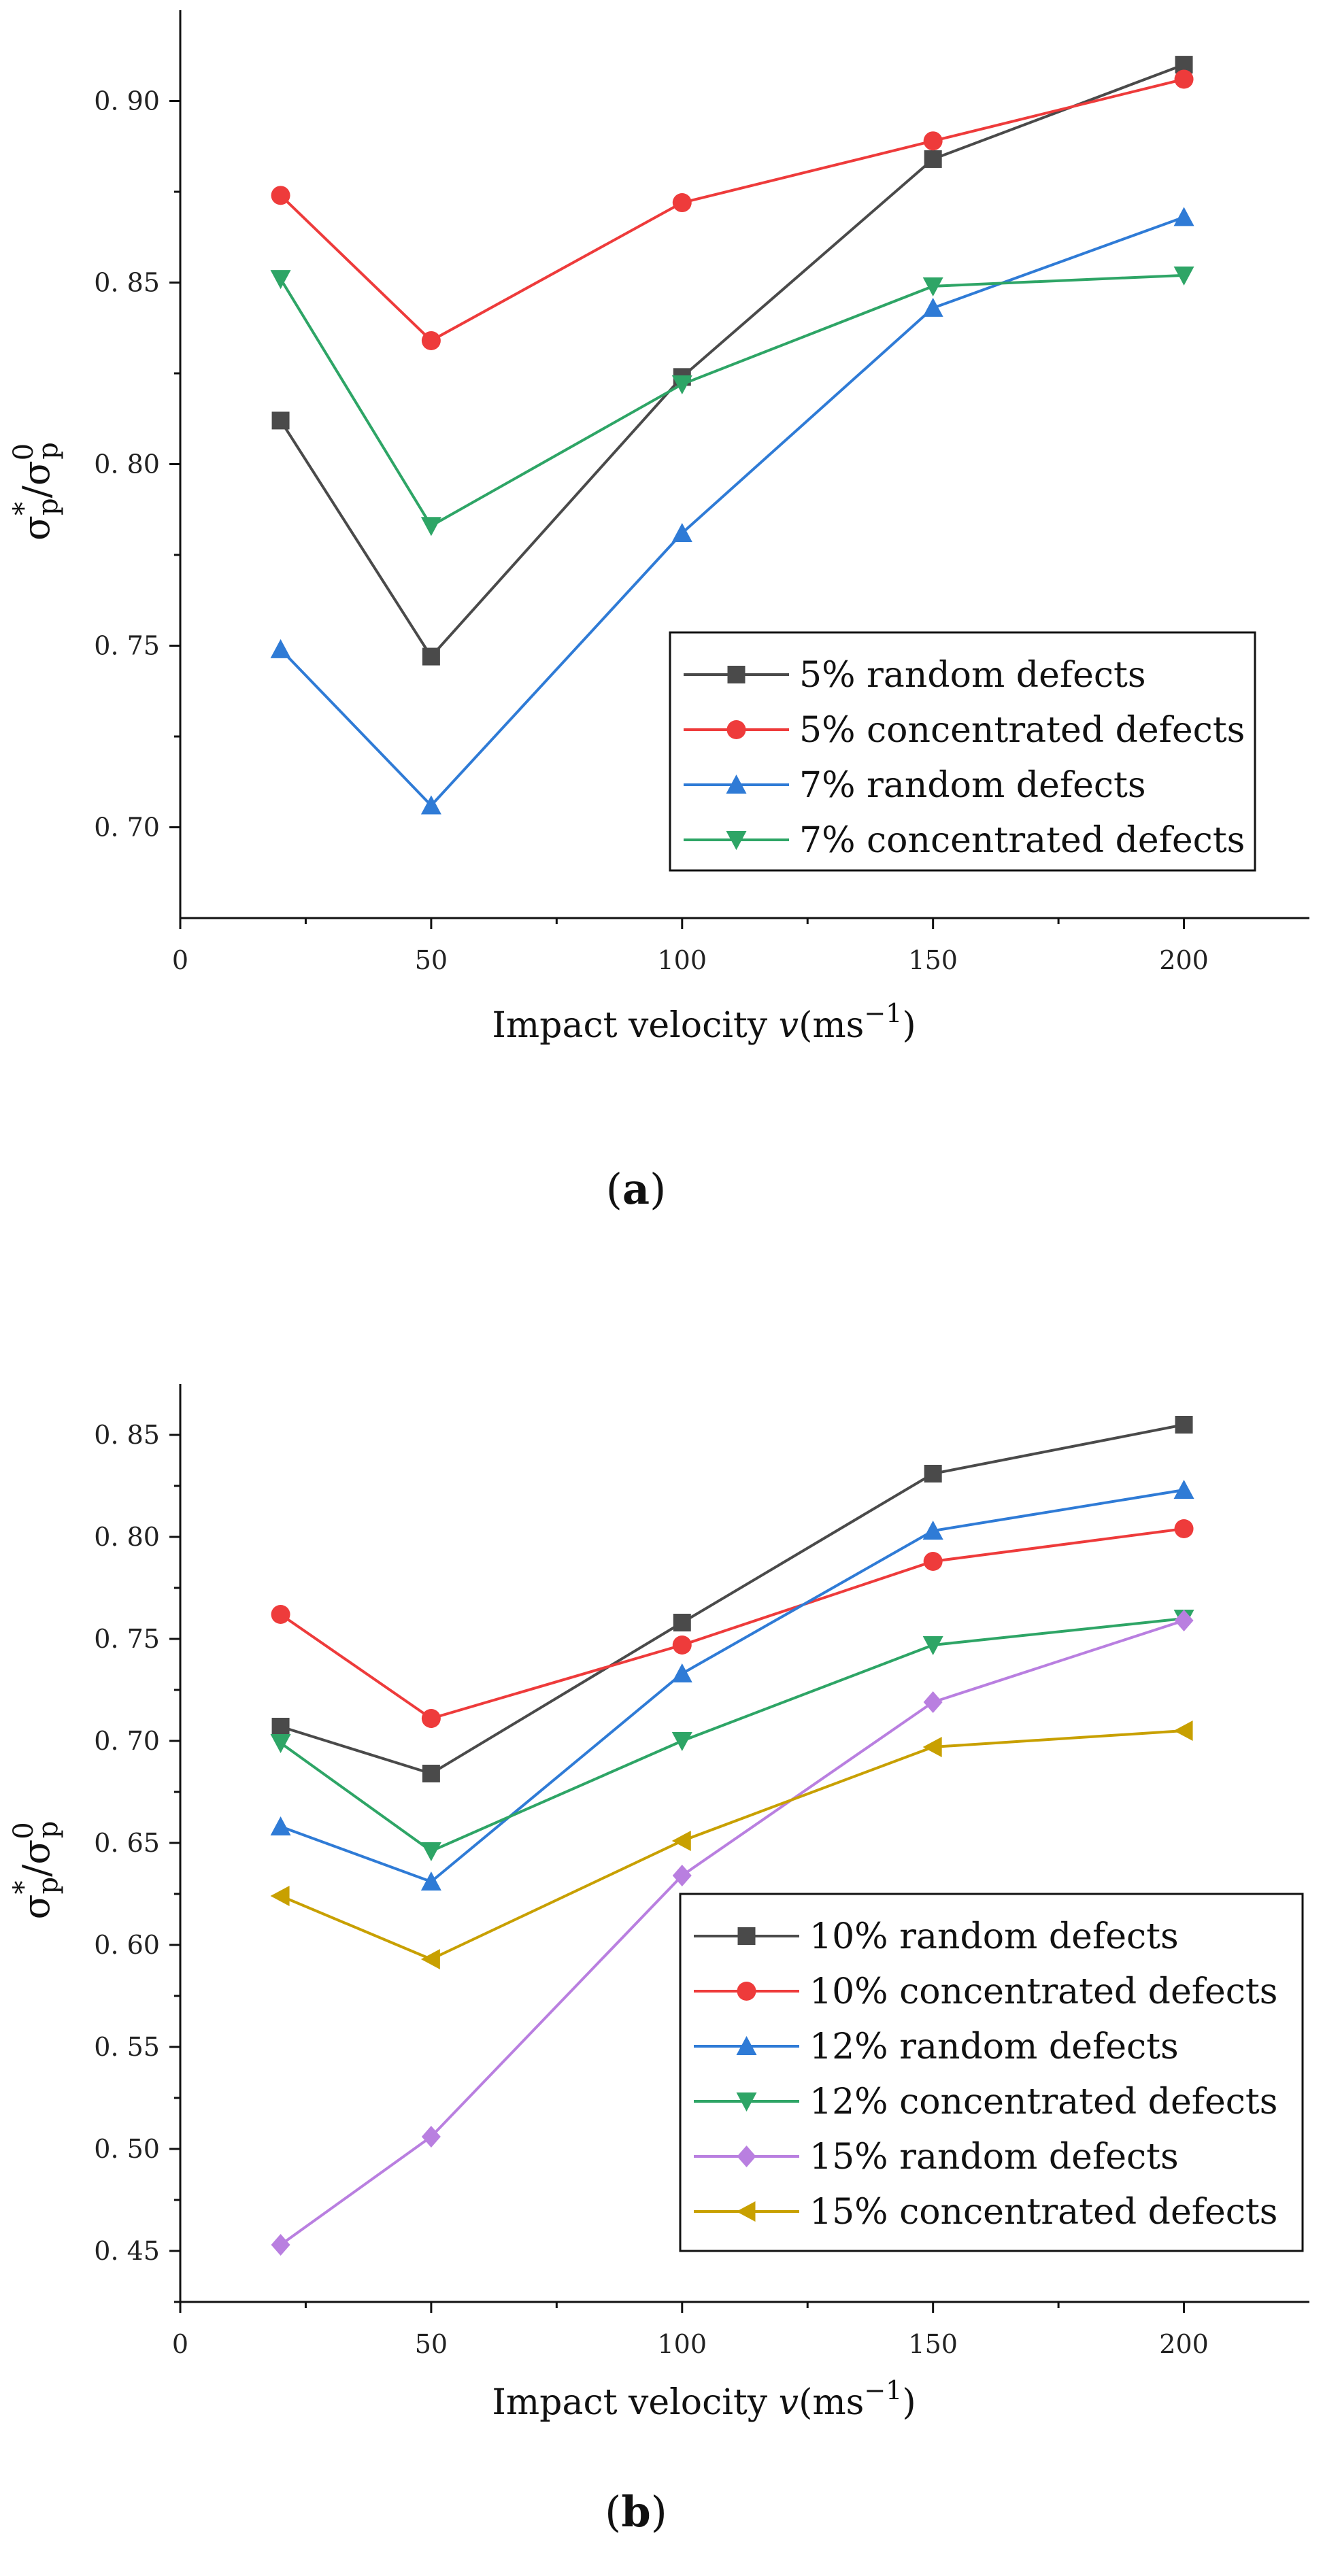 The height and width of the screenshot is (2576, 1323). I want to click on y-tick-label: 0. 55, so click(127, 2047).